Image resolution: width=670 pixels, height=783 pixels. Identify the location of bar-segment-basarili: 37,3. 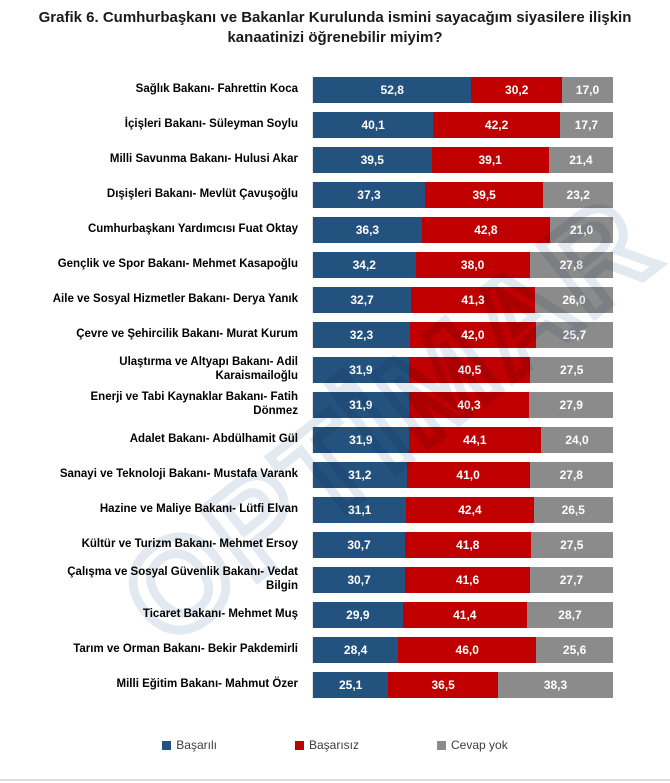
(369, 194).